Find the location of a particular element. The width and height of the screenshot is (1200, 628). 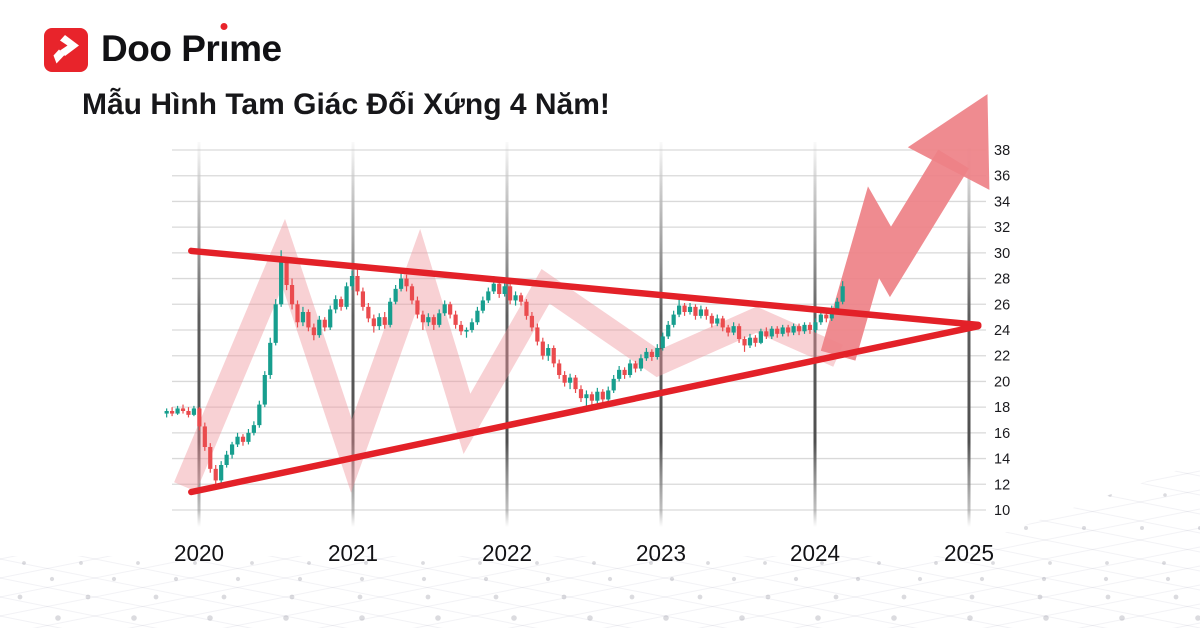

arrow-glyph-icon is located at coordinates (66, 49).